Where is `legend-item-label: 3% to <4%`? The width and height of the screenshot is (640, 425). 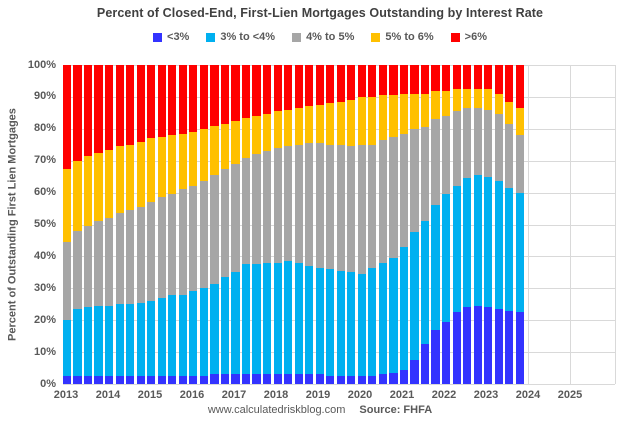 legend-item-label: 3% to <4% is located at coordinates (248, 37).